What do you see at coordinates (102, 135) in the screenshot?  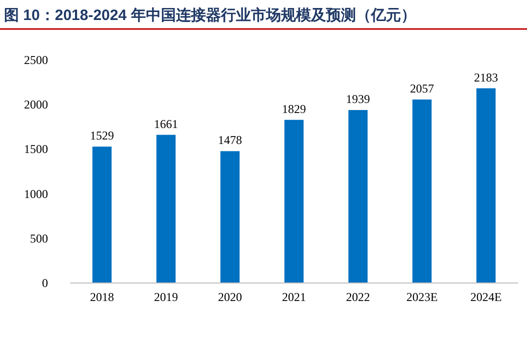 I see `data-label: 1529` at bounding box center [102, 135].